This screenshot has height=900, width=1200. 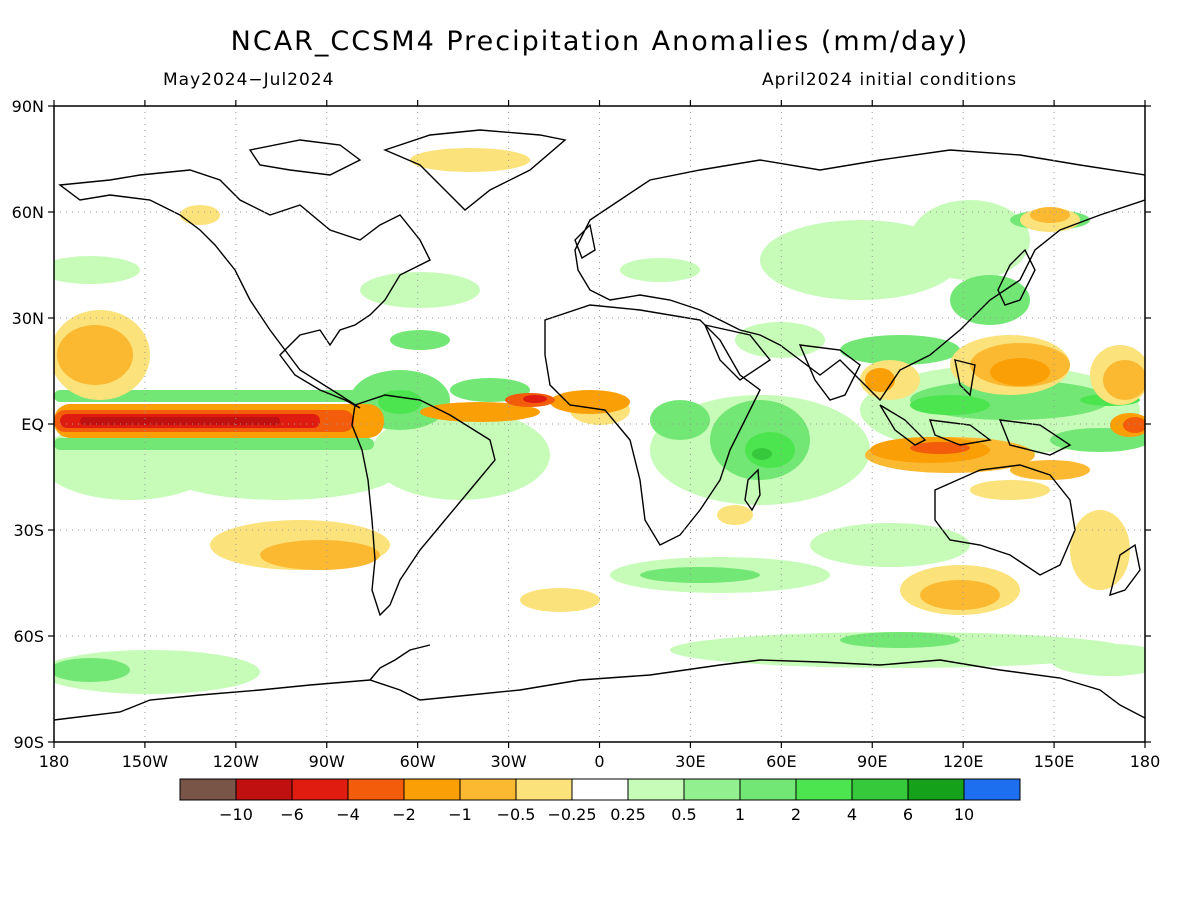 I want to click on lon-tick-label: 150E, so click(x=1054, y=761).